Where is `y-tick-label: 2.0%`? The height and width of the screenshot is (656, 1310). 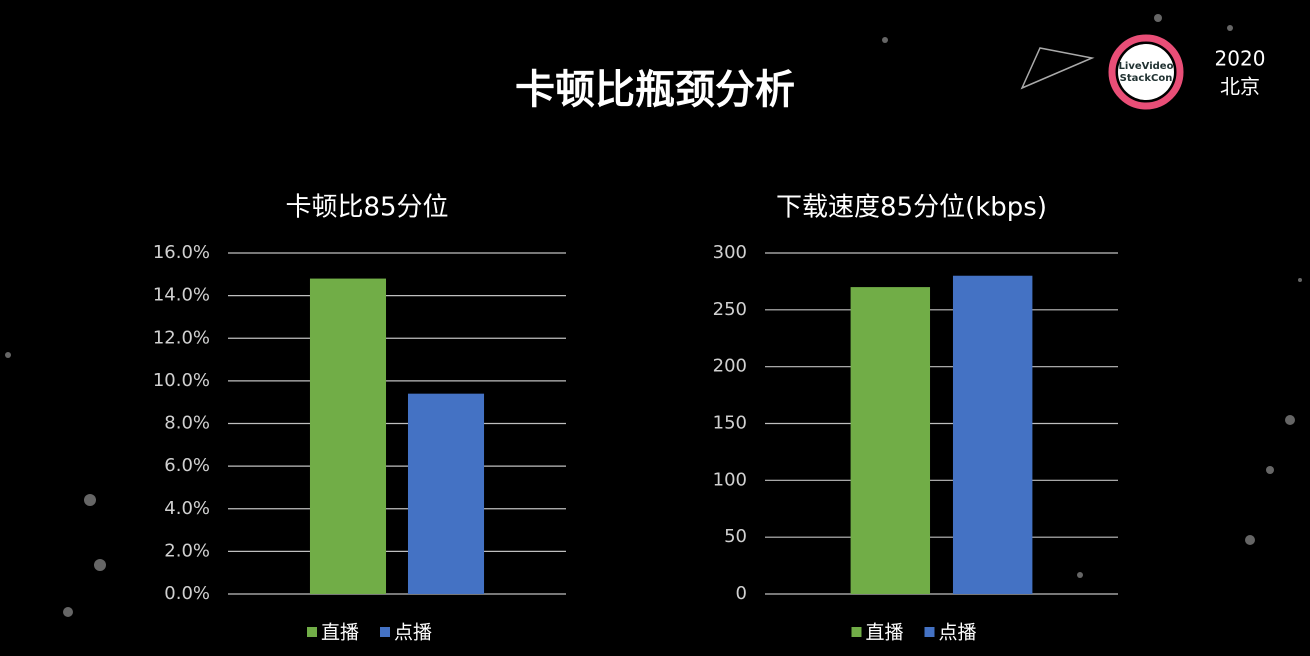
y-tick-label: 2.0% is located at coordinates (187, 550).